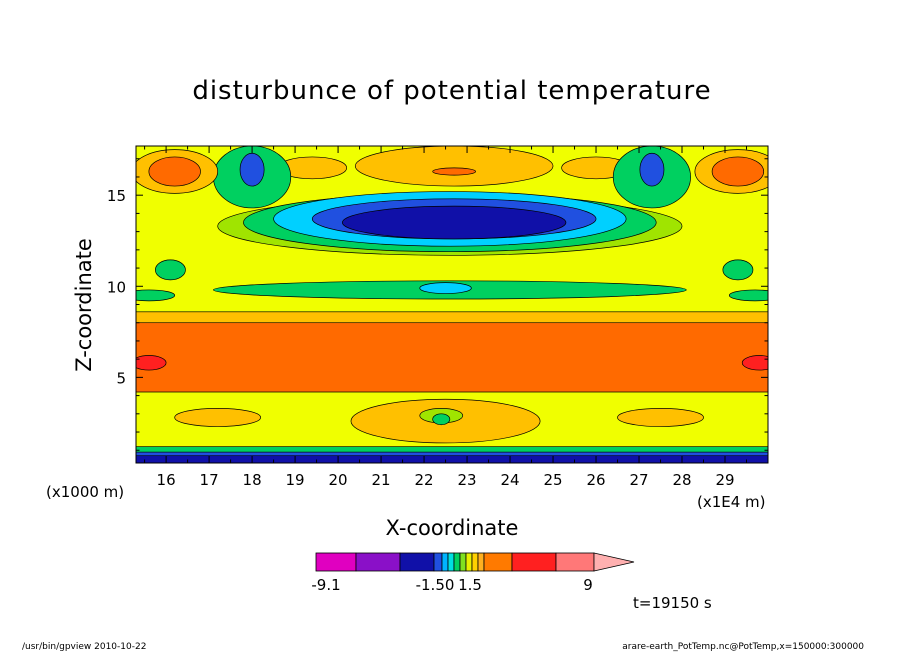 Image resolution: width=904 pixels, height=654 pixels. Describe the element at coordinates (614, 562) in the screenshot. I see `colorbar-arrow` at that location.